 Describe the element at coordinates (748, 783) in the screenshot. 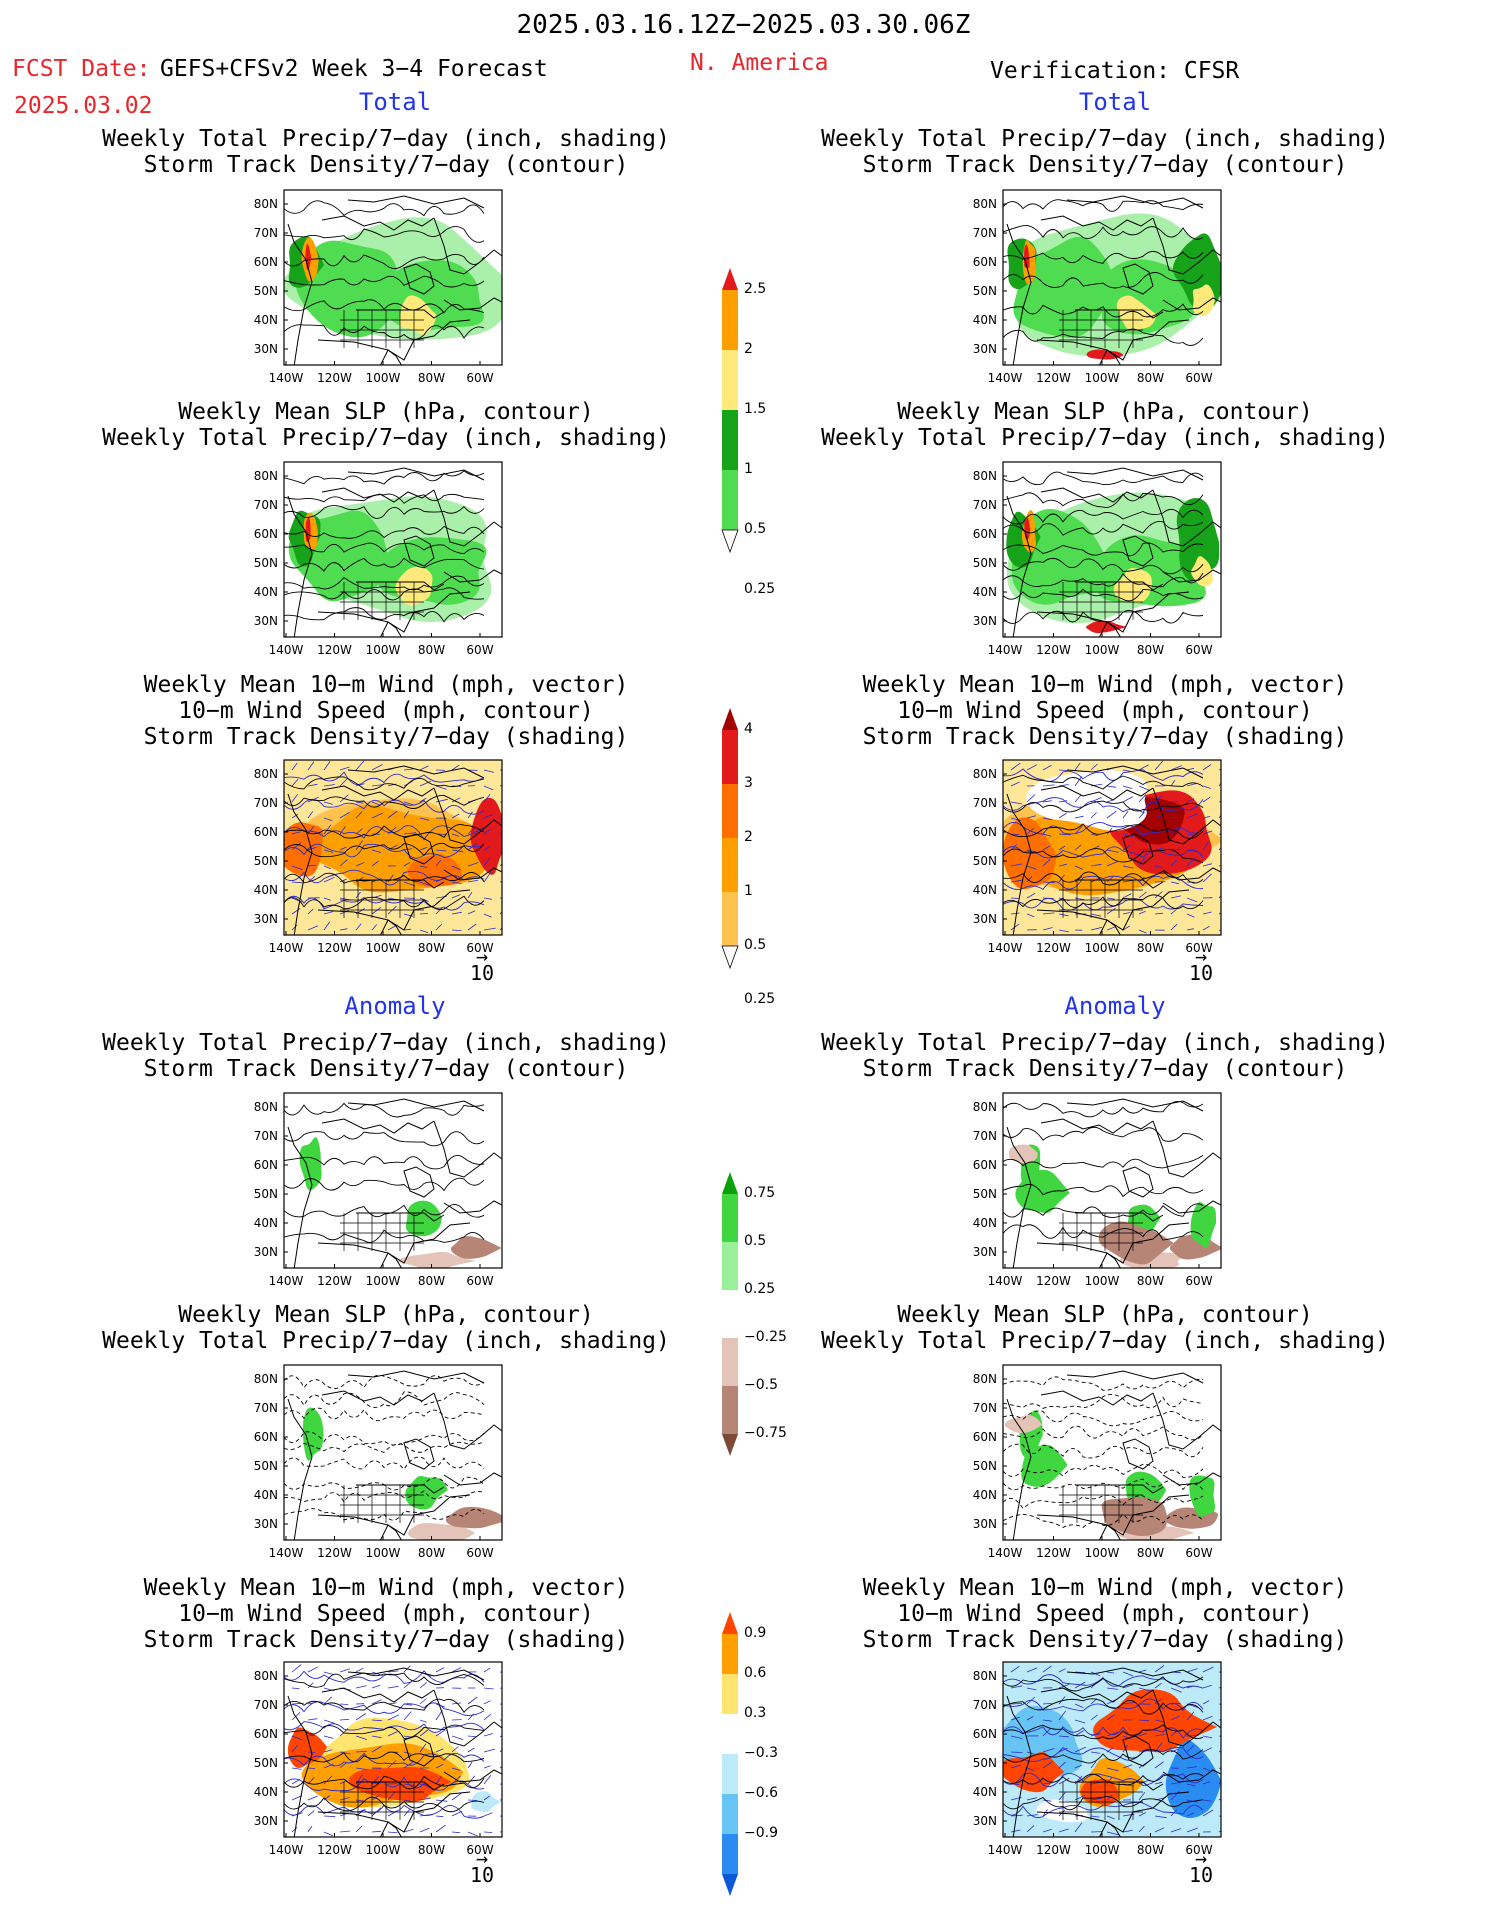

I see `colorbar-label: 3` at that location.